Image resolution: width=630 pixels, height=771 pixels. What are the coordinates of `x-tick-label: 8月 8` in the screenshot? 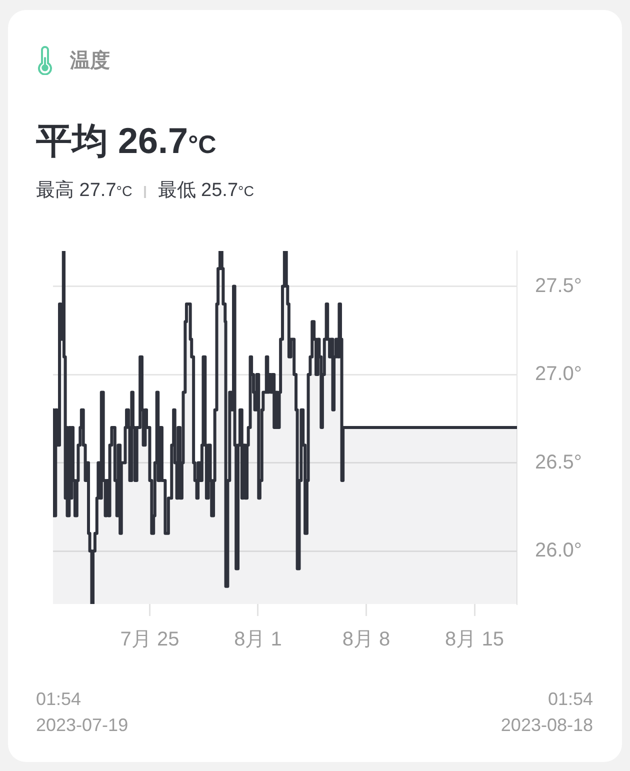 It's located at (366, 639).